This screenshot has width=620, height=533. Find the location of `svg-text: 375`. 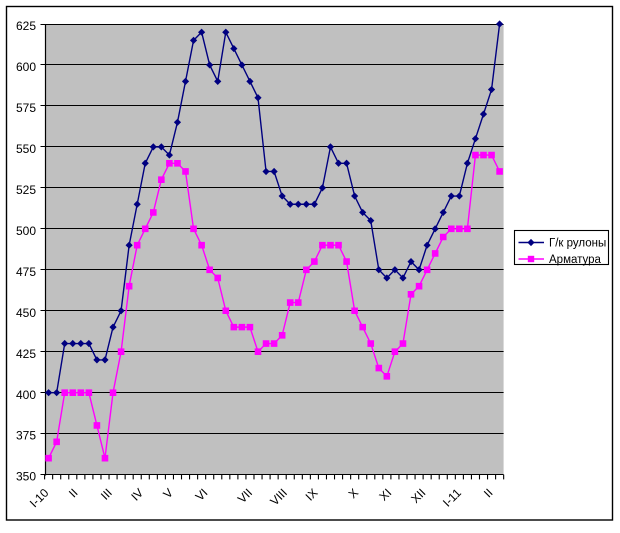

svg-text: 375 is located at coordinates (26, 436).